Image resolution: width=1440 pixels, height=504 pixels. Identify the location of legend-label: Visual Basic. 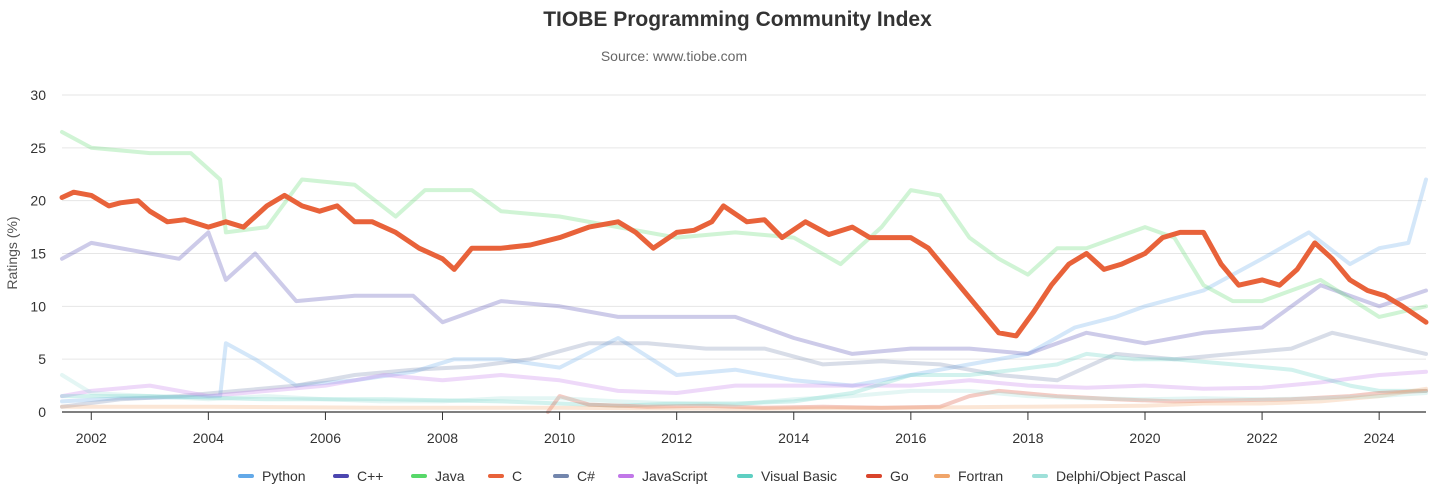
(799, 476).